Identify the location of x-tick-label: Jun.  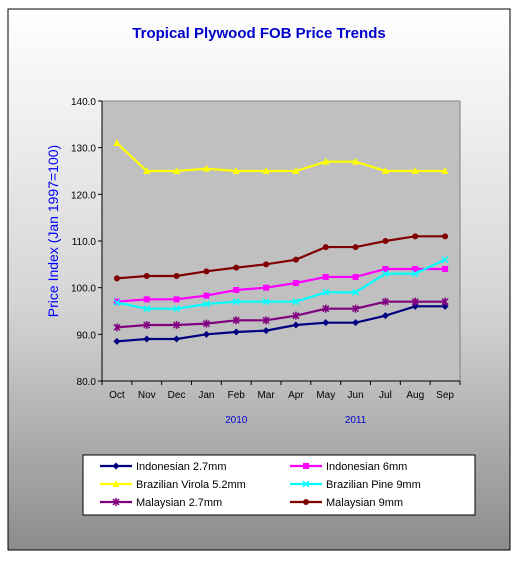
(356, 395).